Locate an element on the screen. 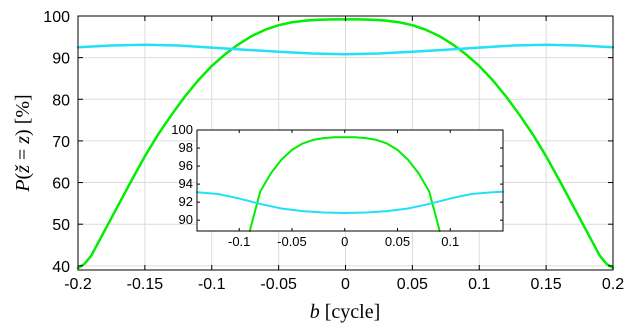 Image resolution: width=630 pixels, height=329 pixels. y-tick-label: 80 is located at coordinates (61, 100).